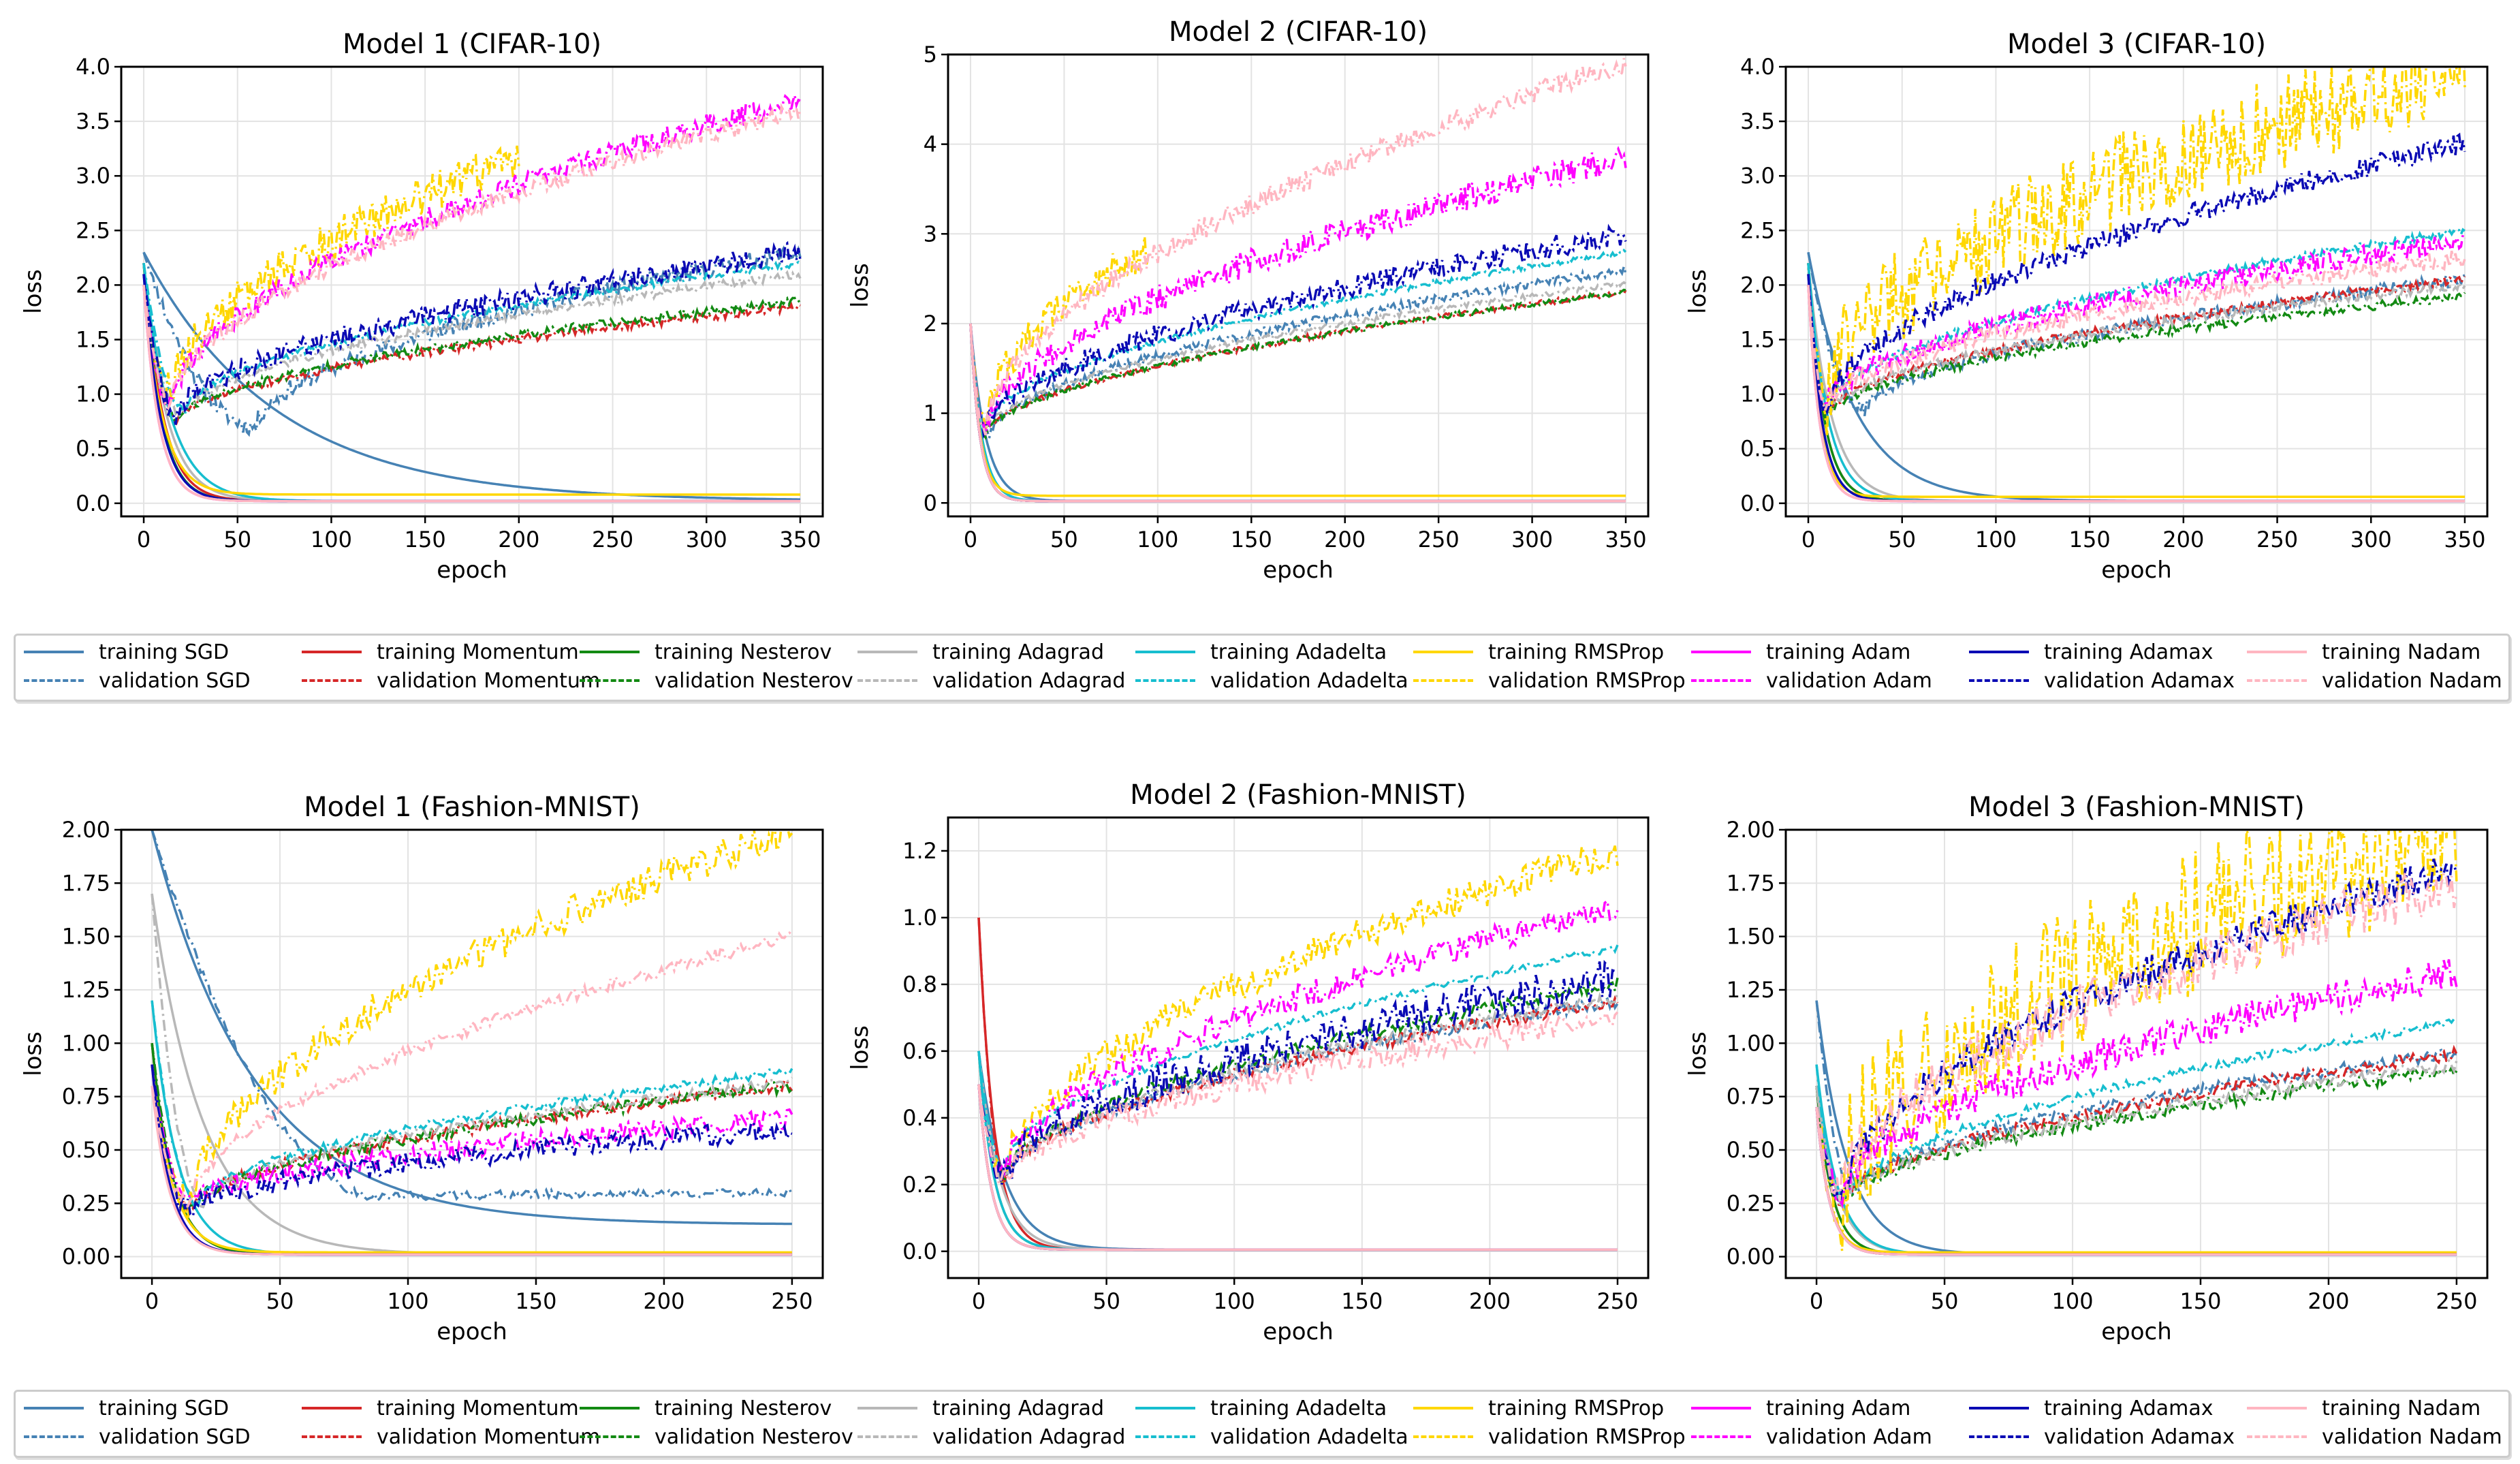 The width and height of the screenshot is (2520, 1464). Describe the element at coordinates (1757, 121) in the screenshot. I see `y-tick-label: 3.5` at that location.